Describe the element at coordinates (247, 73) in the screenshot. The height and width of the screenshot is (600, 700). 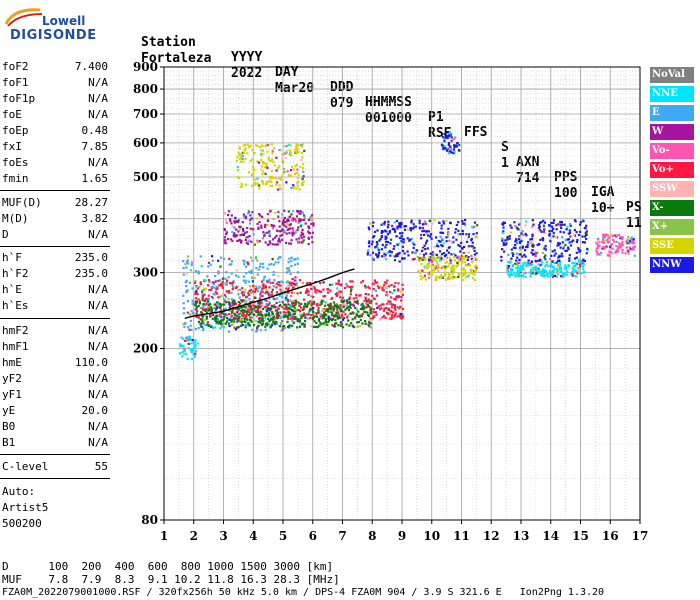
I see `header-value: 2022` at that location.